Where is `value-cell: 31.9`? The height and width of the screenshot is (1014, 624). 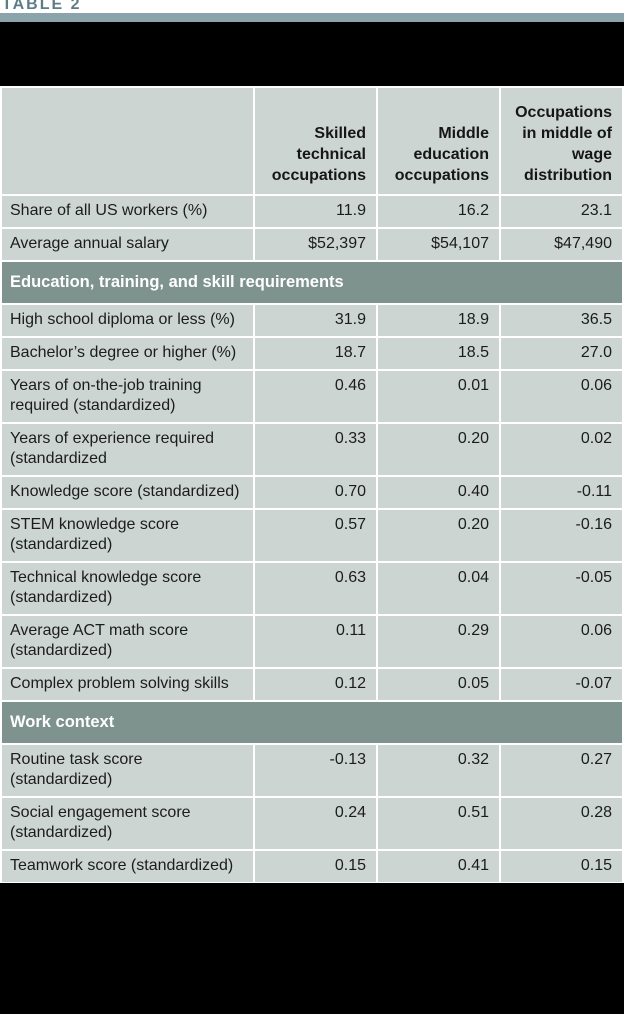 value-cell: 31.9 is located at coordinates (315, 320).